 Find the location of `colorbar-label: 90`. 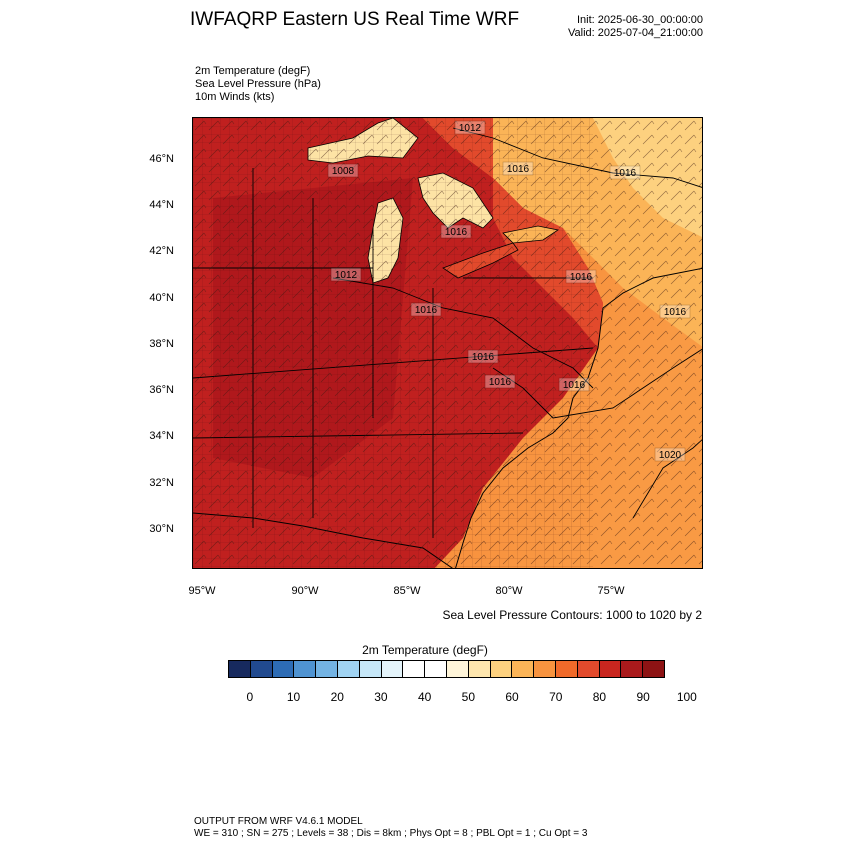

colorbar-label: 90 is located at coordinates (643, 697).